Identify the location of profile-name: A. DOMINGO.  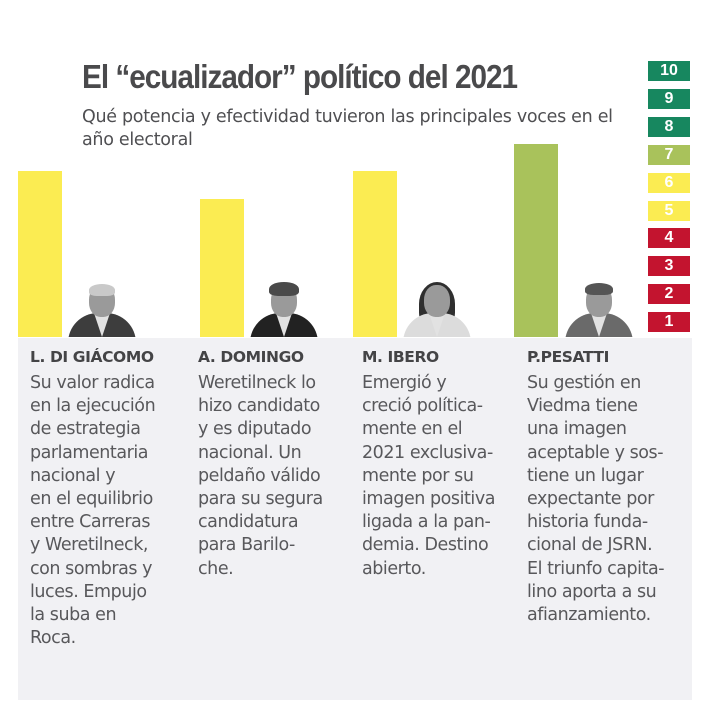
(251, 357).